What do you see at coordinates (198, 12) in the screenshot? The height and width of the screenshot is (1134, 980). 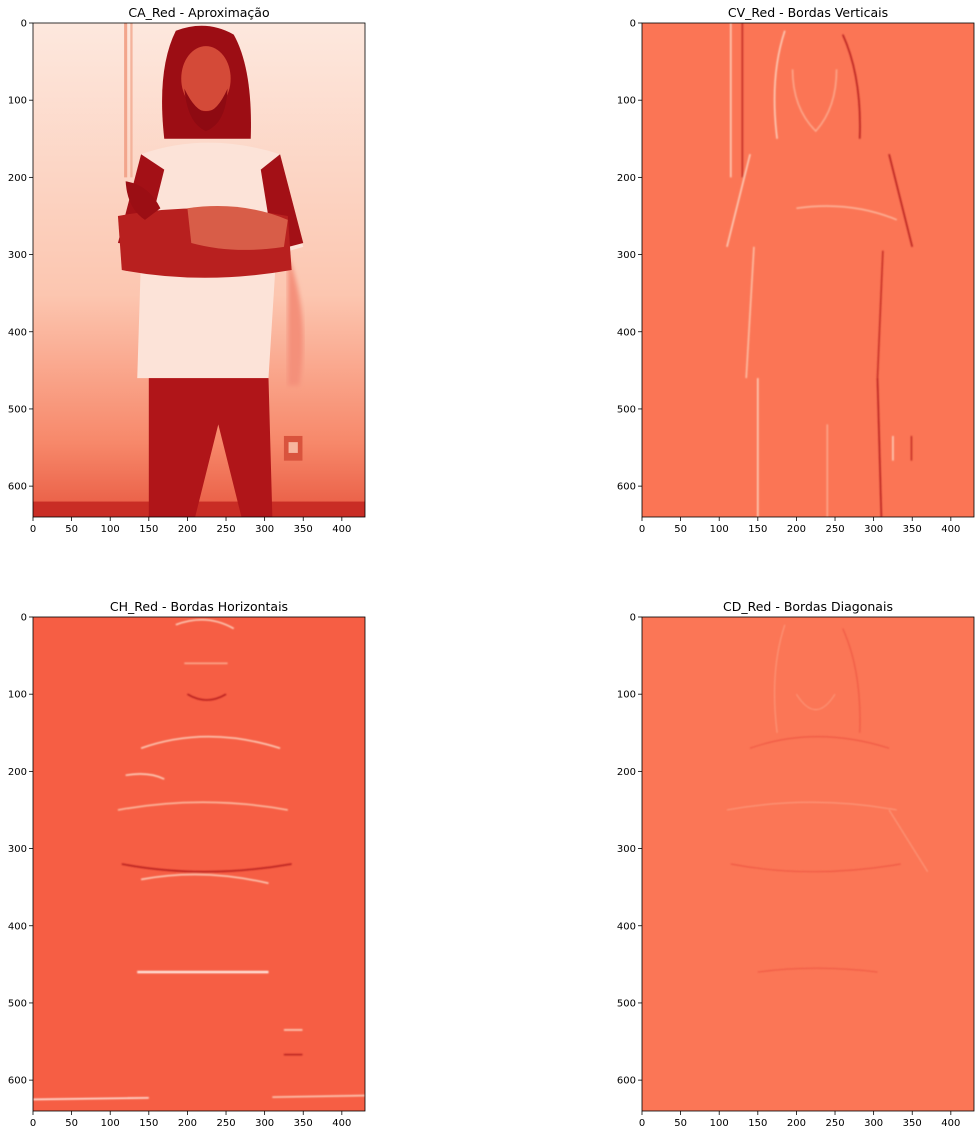 I see `panel-ca-title: CA_Red - Aproximação` at bounding box center [198, 12].